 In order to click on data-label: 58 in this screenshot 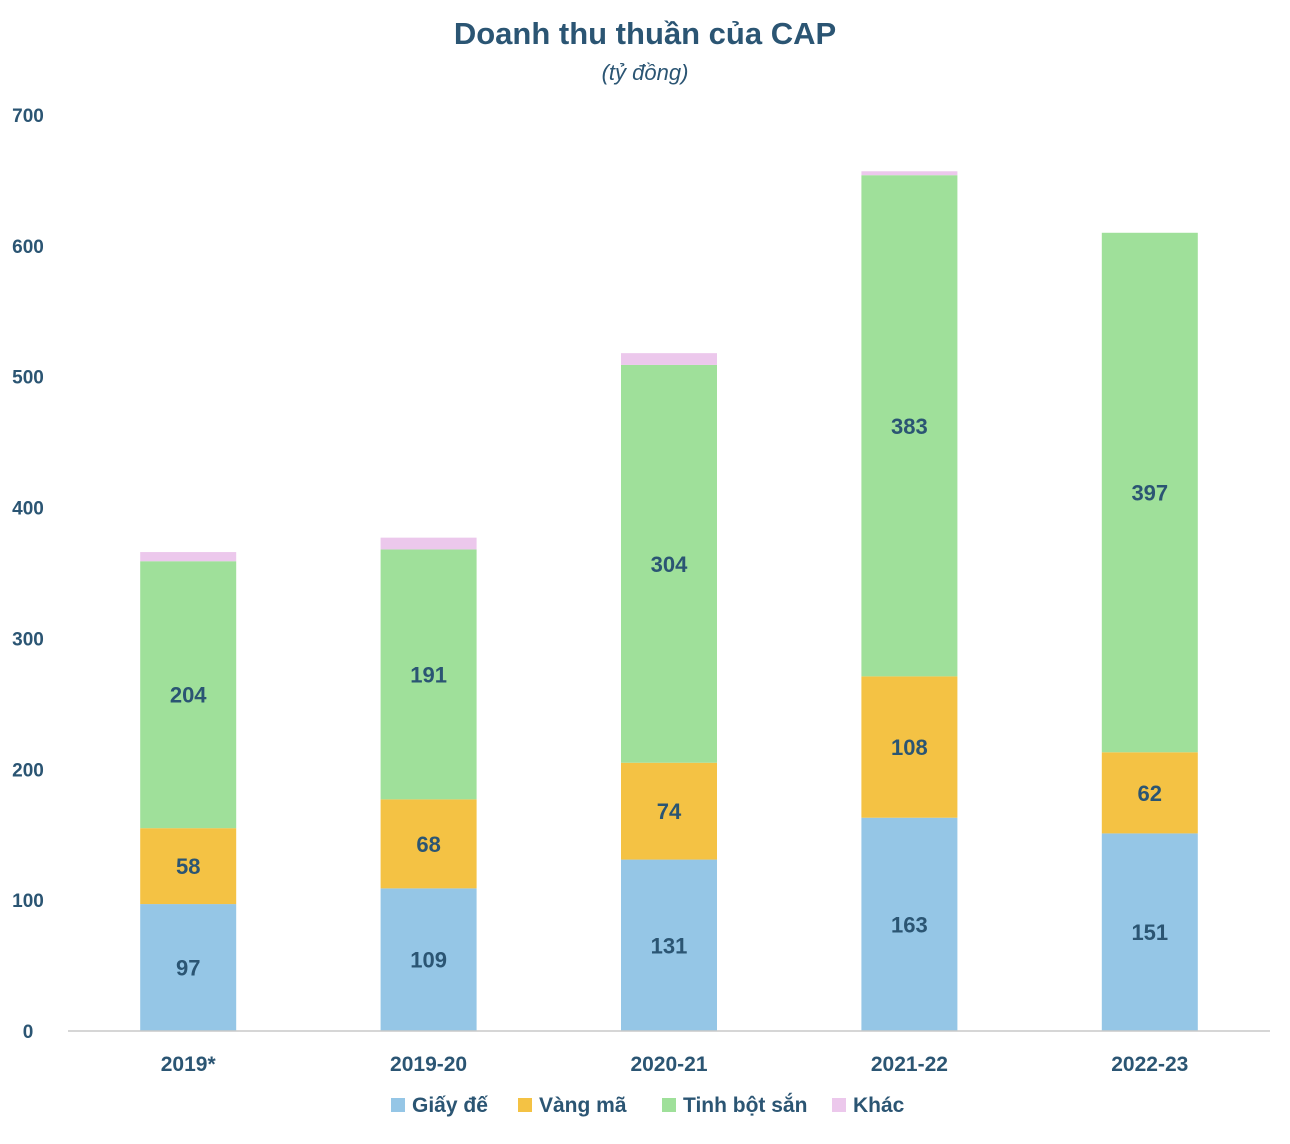, I will do `click(188, 866)`.